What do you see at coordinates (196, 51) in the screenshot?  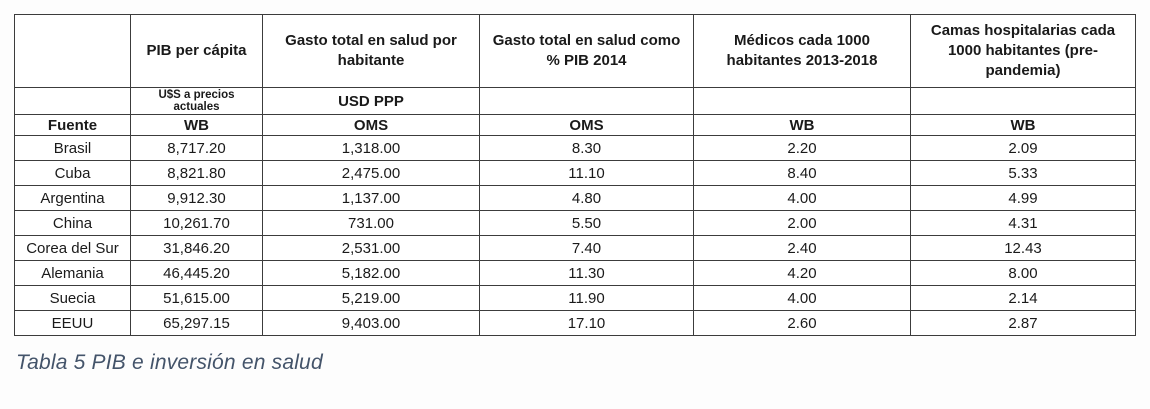 I see `header-pib-per-capita: PIB per cápita` at bounding box center [196, 51].